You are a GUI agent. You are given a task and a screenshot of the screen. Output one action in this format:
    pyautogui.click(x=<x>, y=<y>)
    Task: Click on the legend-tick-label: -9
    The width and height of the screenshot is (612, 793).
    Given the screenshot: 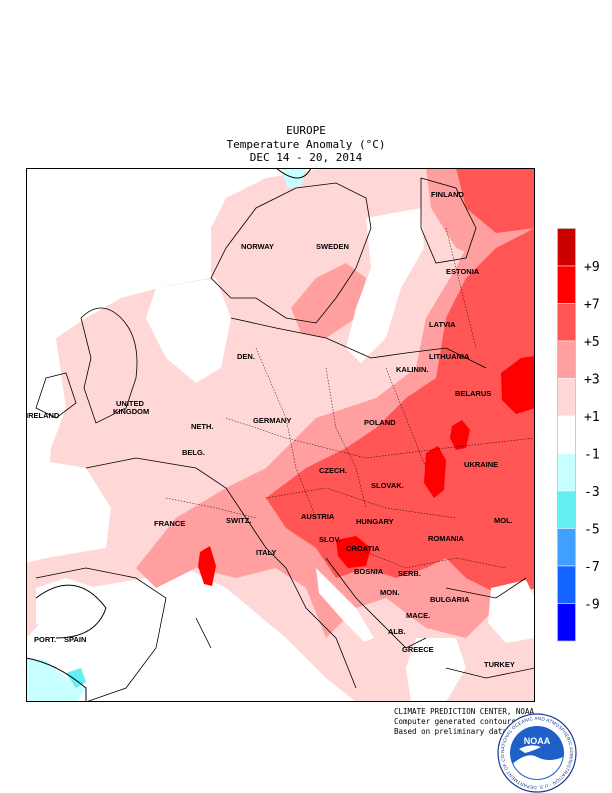 What is the action you would take?
    pyautogui.click(x=592, y=605)
    